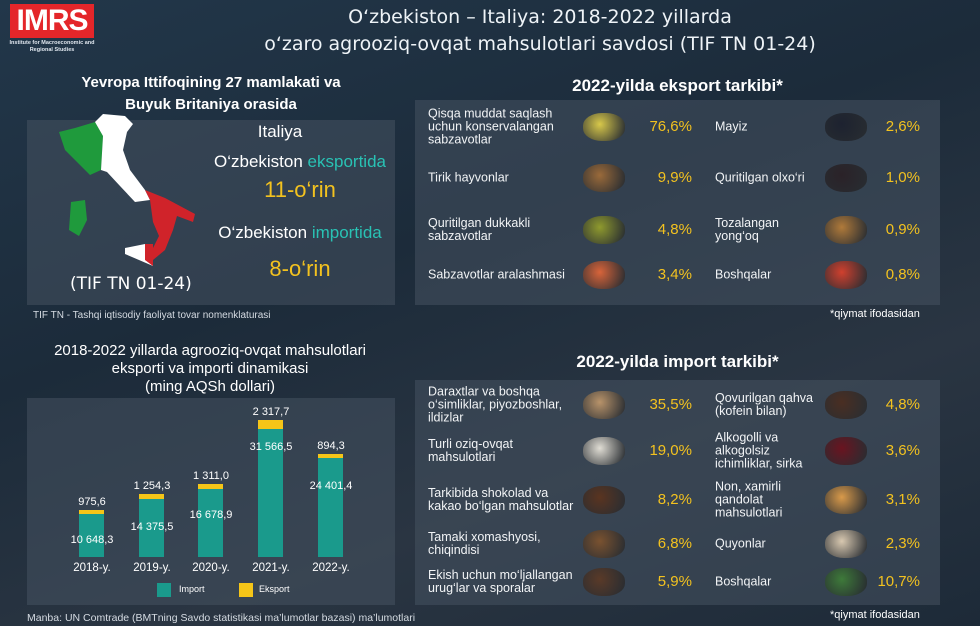 This screenshot has height=626, width=980. I want to click on year-tick-label: 2022-y., so click(331, 568).